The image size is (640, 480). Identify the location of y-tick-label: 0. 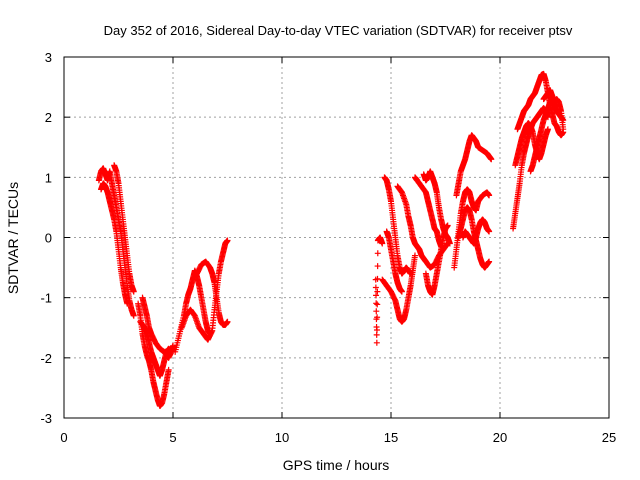
(48, 238).